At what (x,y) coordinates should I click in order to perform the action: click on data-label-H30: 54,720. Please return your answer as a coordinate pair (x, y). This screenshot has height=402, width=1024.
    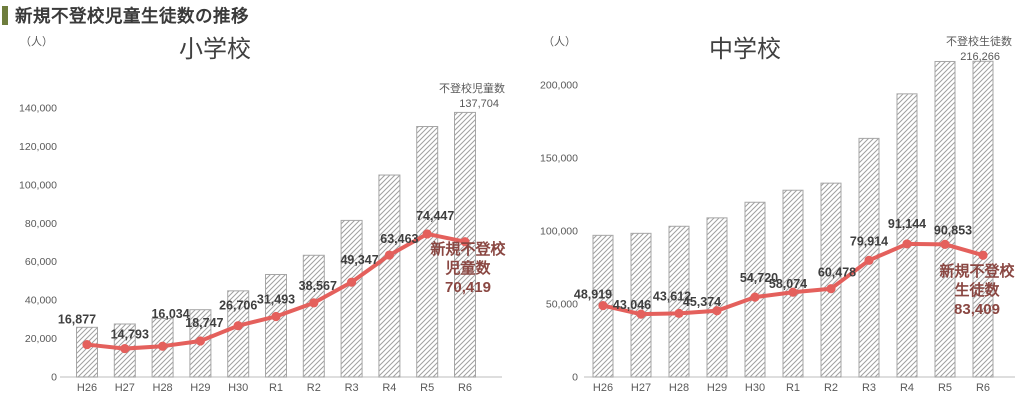
    Looking at the image, I should click on (759, 278).